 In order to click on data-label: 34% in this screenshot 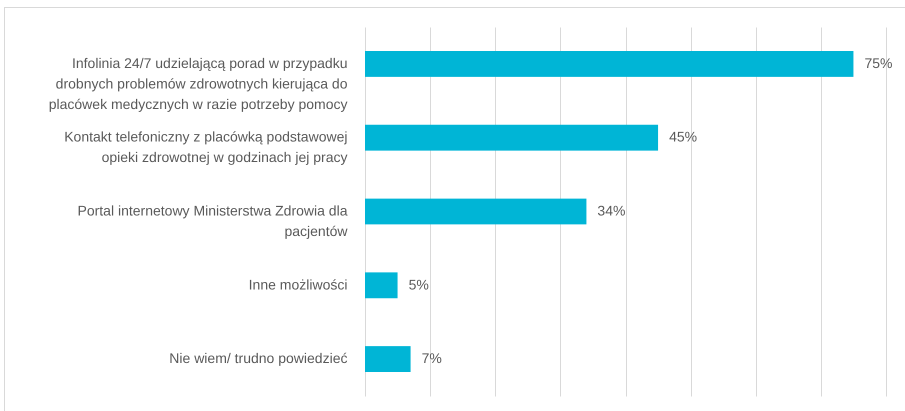, I will do `click(611, 210)`.